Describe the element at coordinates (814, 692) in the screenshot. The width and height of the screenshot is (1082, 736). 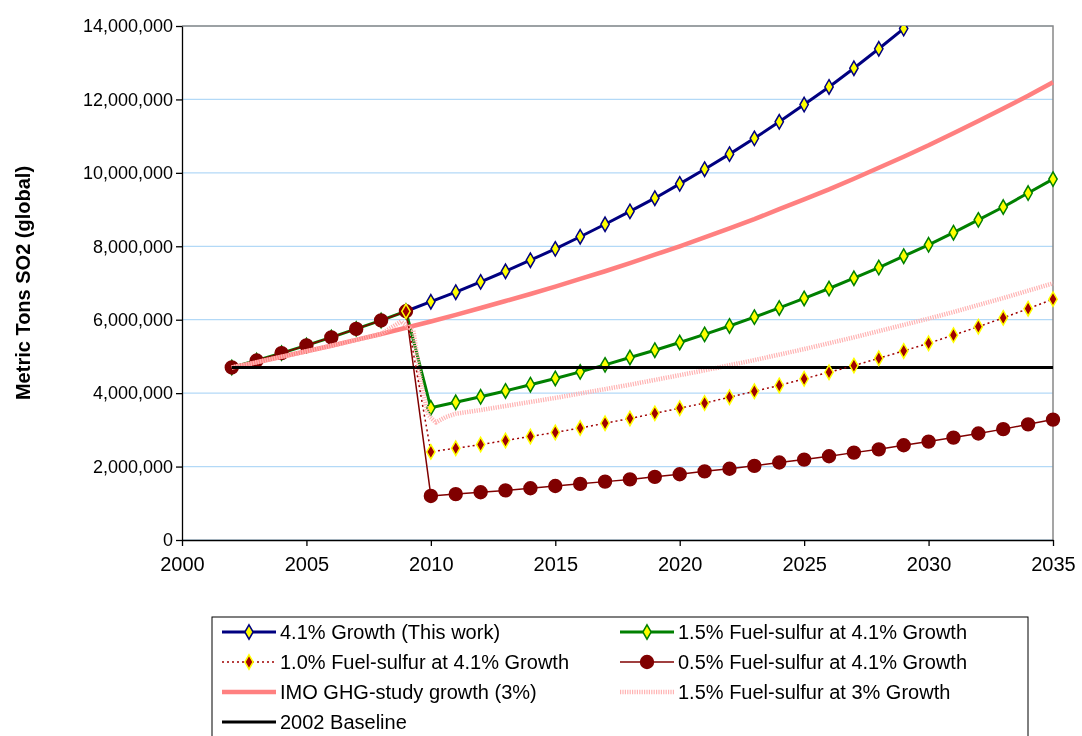
I see `legend-label: 1.5% Fuel-sulfur at 3% Growth` at that location.